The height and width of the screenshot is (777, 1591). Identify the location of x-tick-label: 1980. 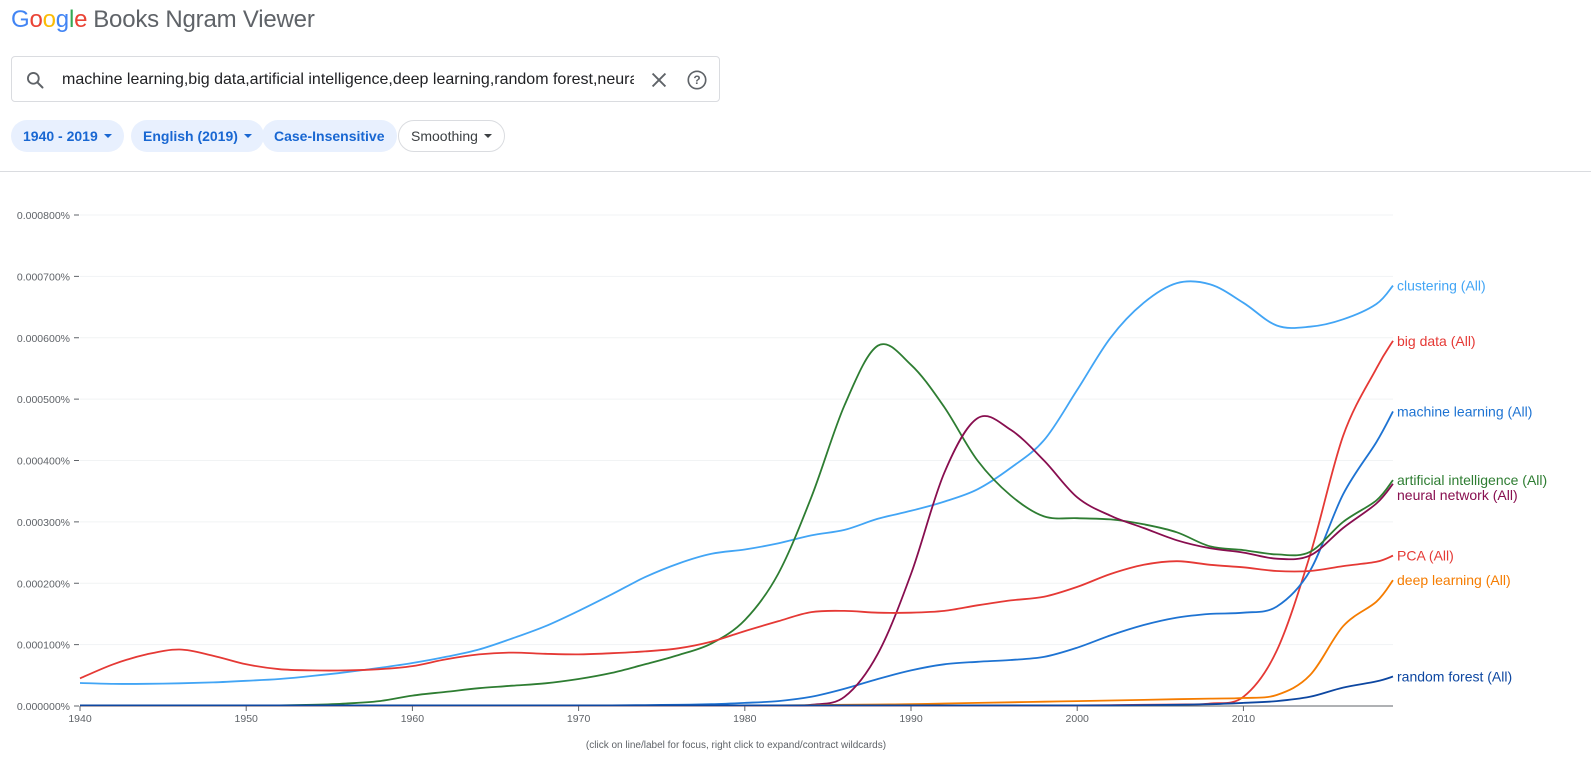
(745, 719).